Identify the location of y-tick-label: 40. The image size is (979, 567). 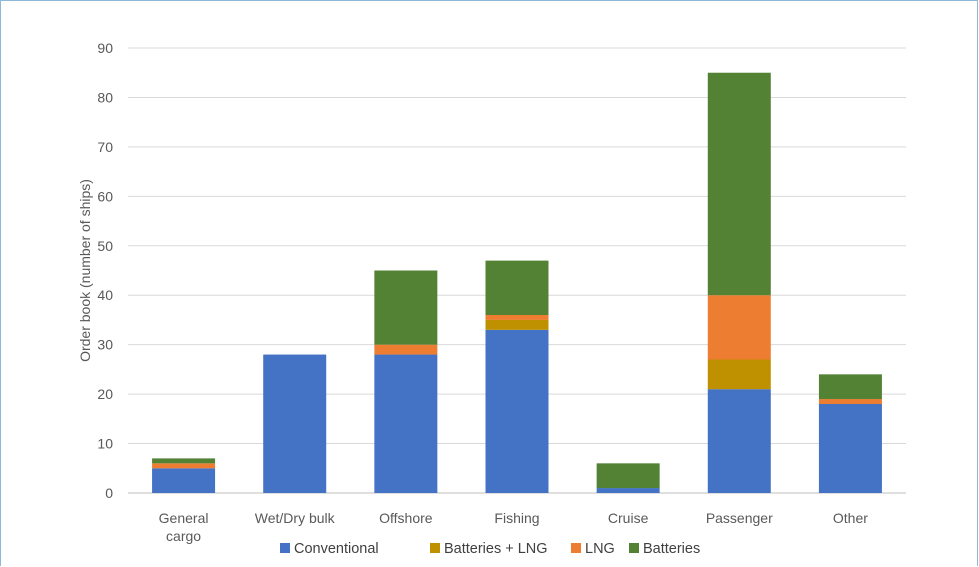
(105, 295).